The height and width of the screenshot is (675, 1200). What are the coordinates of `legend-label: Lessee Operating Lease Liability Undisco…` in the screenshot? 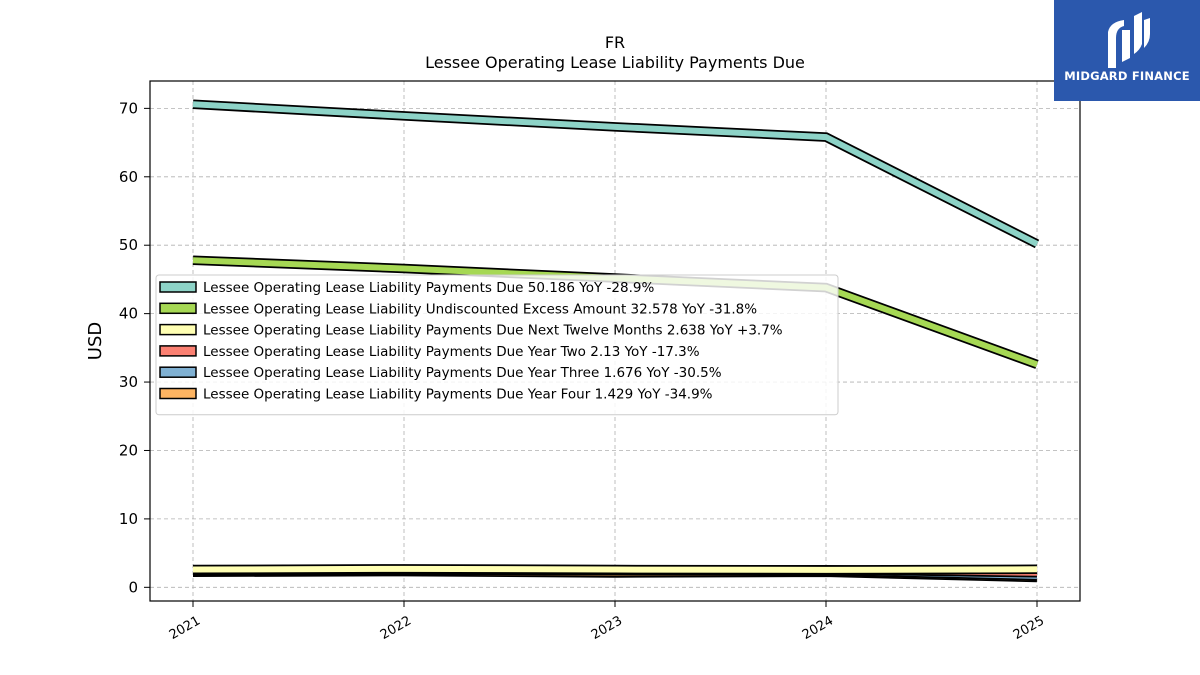 It's located at (480, 309).